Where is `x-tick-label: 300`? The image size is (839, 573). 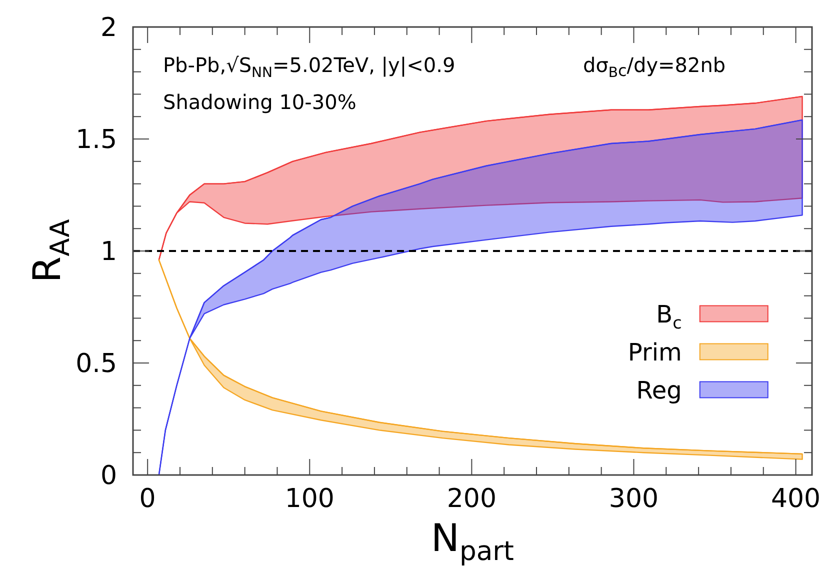 x-tick-label: 300 is located at coordinates (633, 499).